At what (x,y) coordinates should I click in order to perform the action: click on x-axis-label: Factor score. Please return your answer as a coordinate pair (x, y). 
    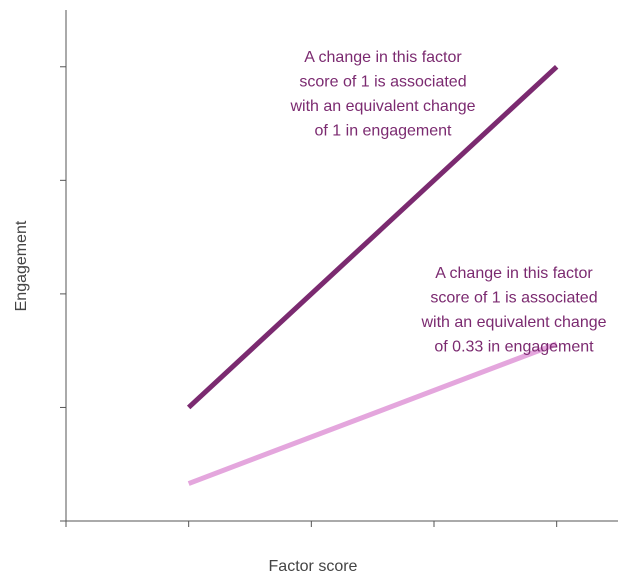
    Looking at the image, I should click on (313, 566).